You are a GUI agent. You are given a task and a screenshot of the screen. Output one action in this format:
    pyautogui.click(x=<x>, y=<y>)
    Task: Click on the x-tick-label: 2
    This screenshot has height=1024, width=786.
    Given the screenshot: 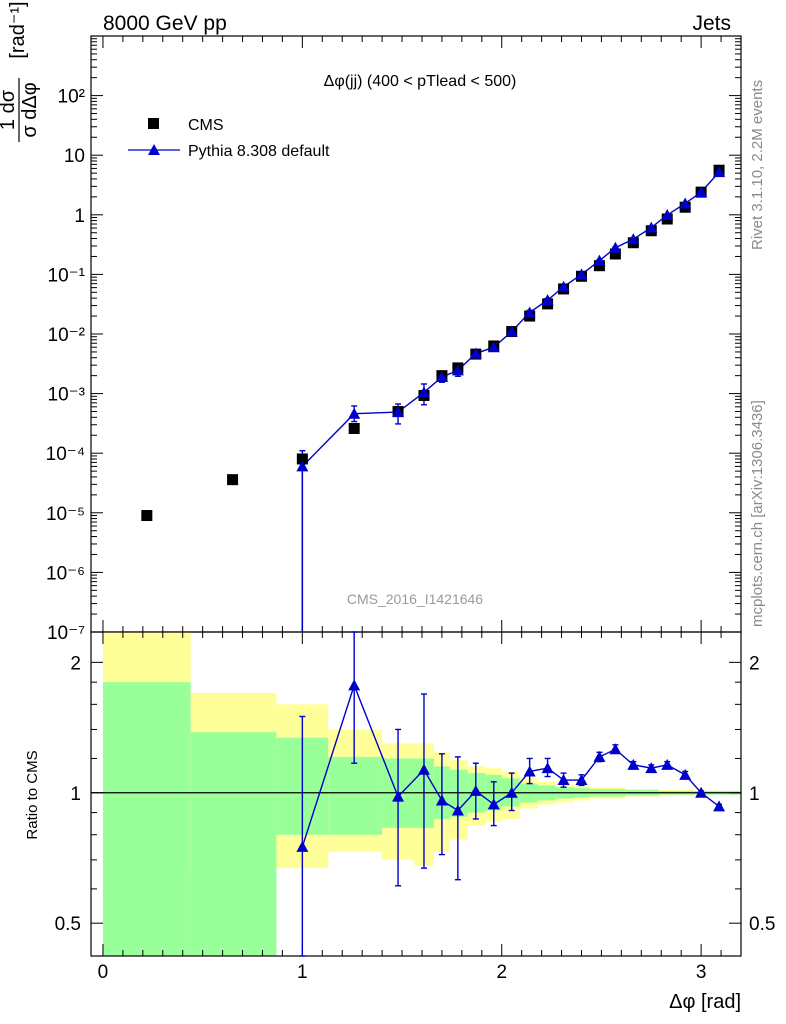 What is the action you would take?
    pyautogui.click(x=501, y=972)
    